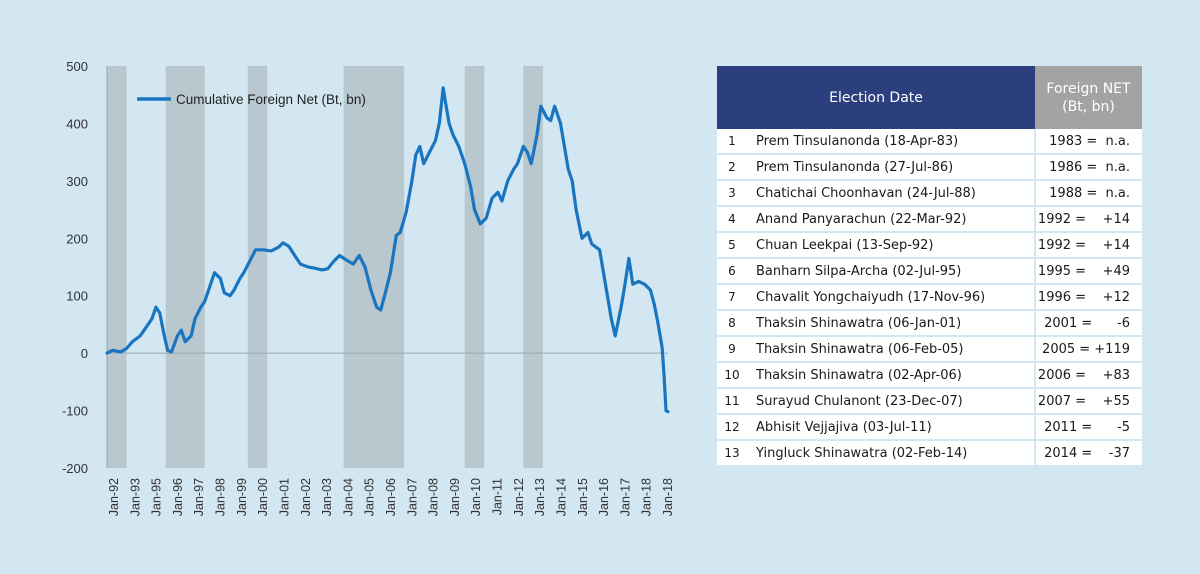 The width and height of the screenshot is (1200, 574). Describe the element at coordinates (75, 468) in the screenshot. I see `y-tick-label: -200` at that location.